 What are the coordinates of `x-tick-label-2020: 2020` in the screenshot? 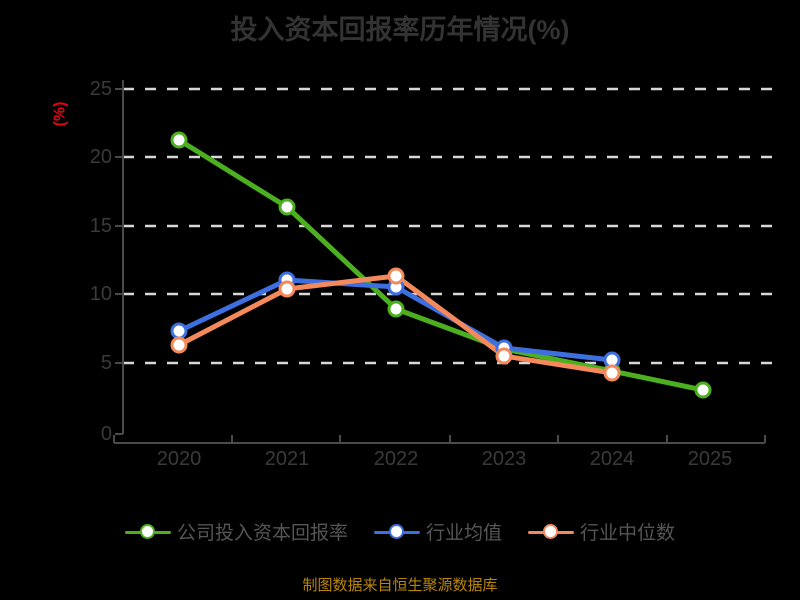 It's located at (179, 459).